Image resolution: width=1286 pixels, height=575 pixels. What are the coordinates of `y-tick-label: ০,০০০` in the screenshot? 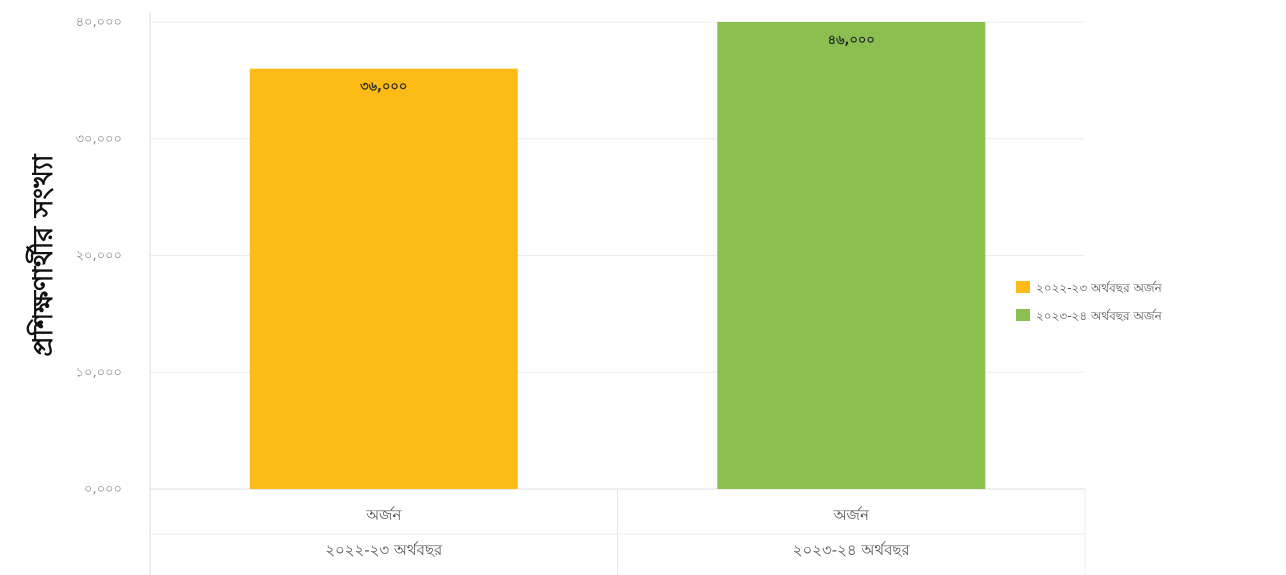 It's located at (103, 489).